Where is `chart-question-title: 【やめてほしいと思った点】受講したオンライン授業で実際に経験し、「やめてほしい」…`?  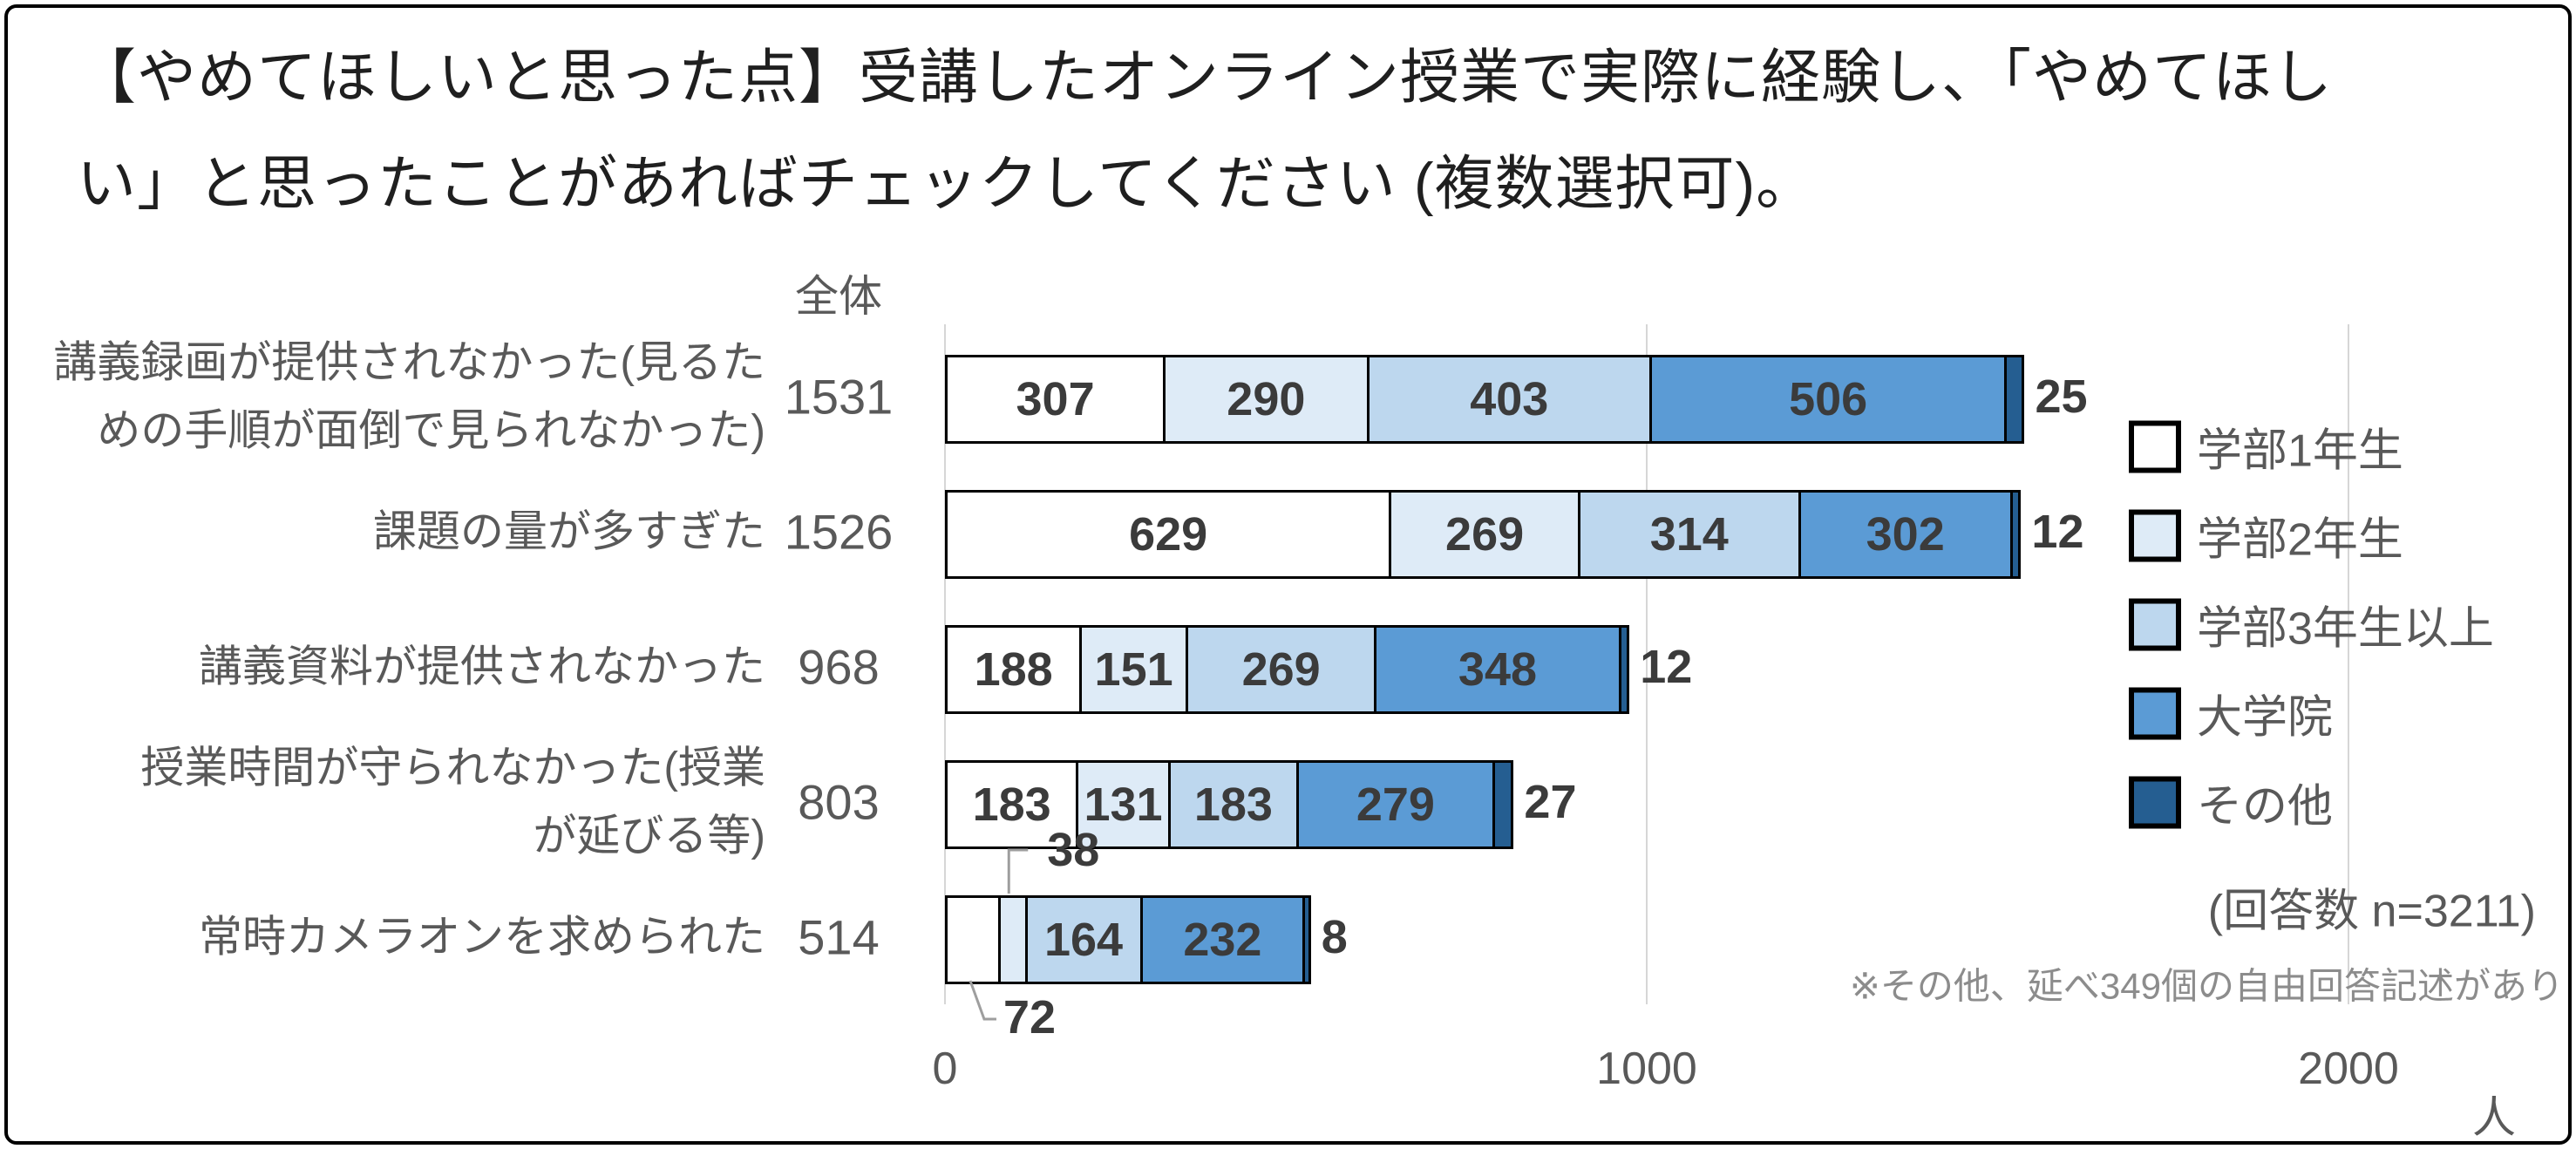
chart-question-title: 【やめてほしいと思った点】受講したオンライン授業で実際に経験し、「やめてほしい」… is located at coordinates (1205, 131).